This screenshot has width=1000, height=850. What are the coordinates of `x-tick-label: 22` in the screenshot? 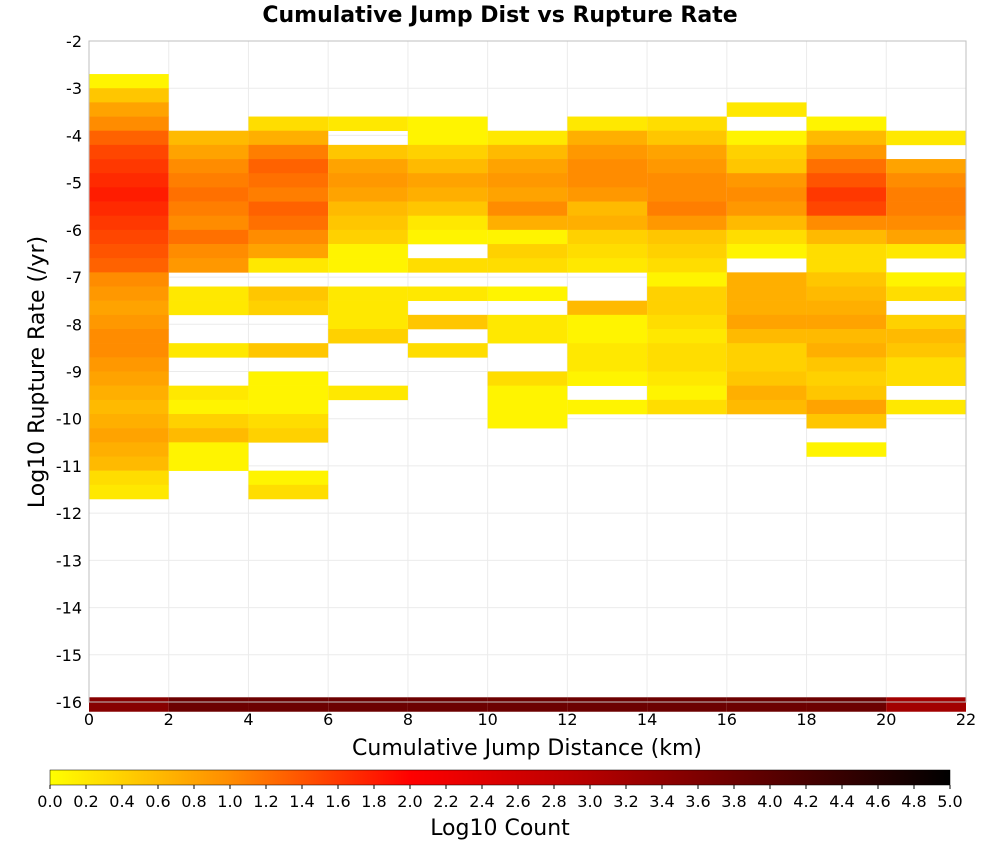 It's located at (966, 719).